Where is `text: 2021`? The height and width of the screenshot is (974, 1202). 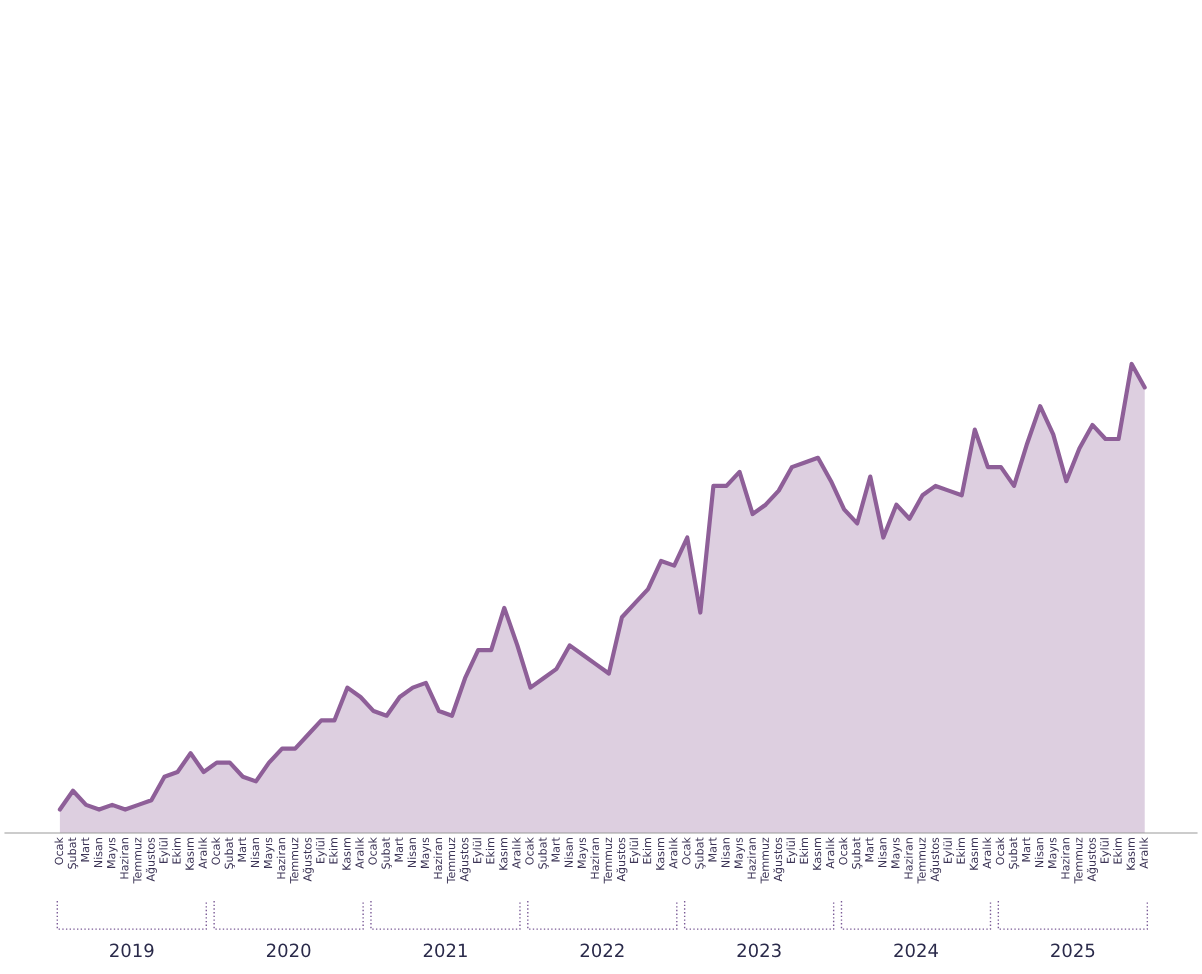 text: 2021 is located at coordinates (445, 950).